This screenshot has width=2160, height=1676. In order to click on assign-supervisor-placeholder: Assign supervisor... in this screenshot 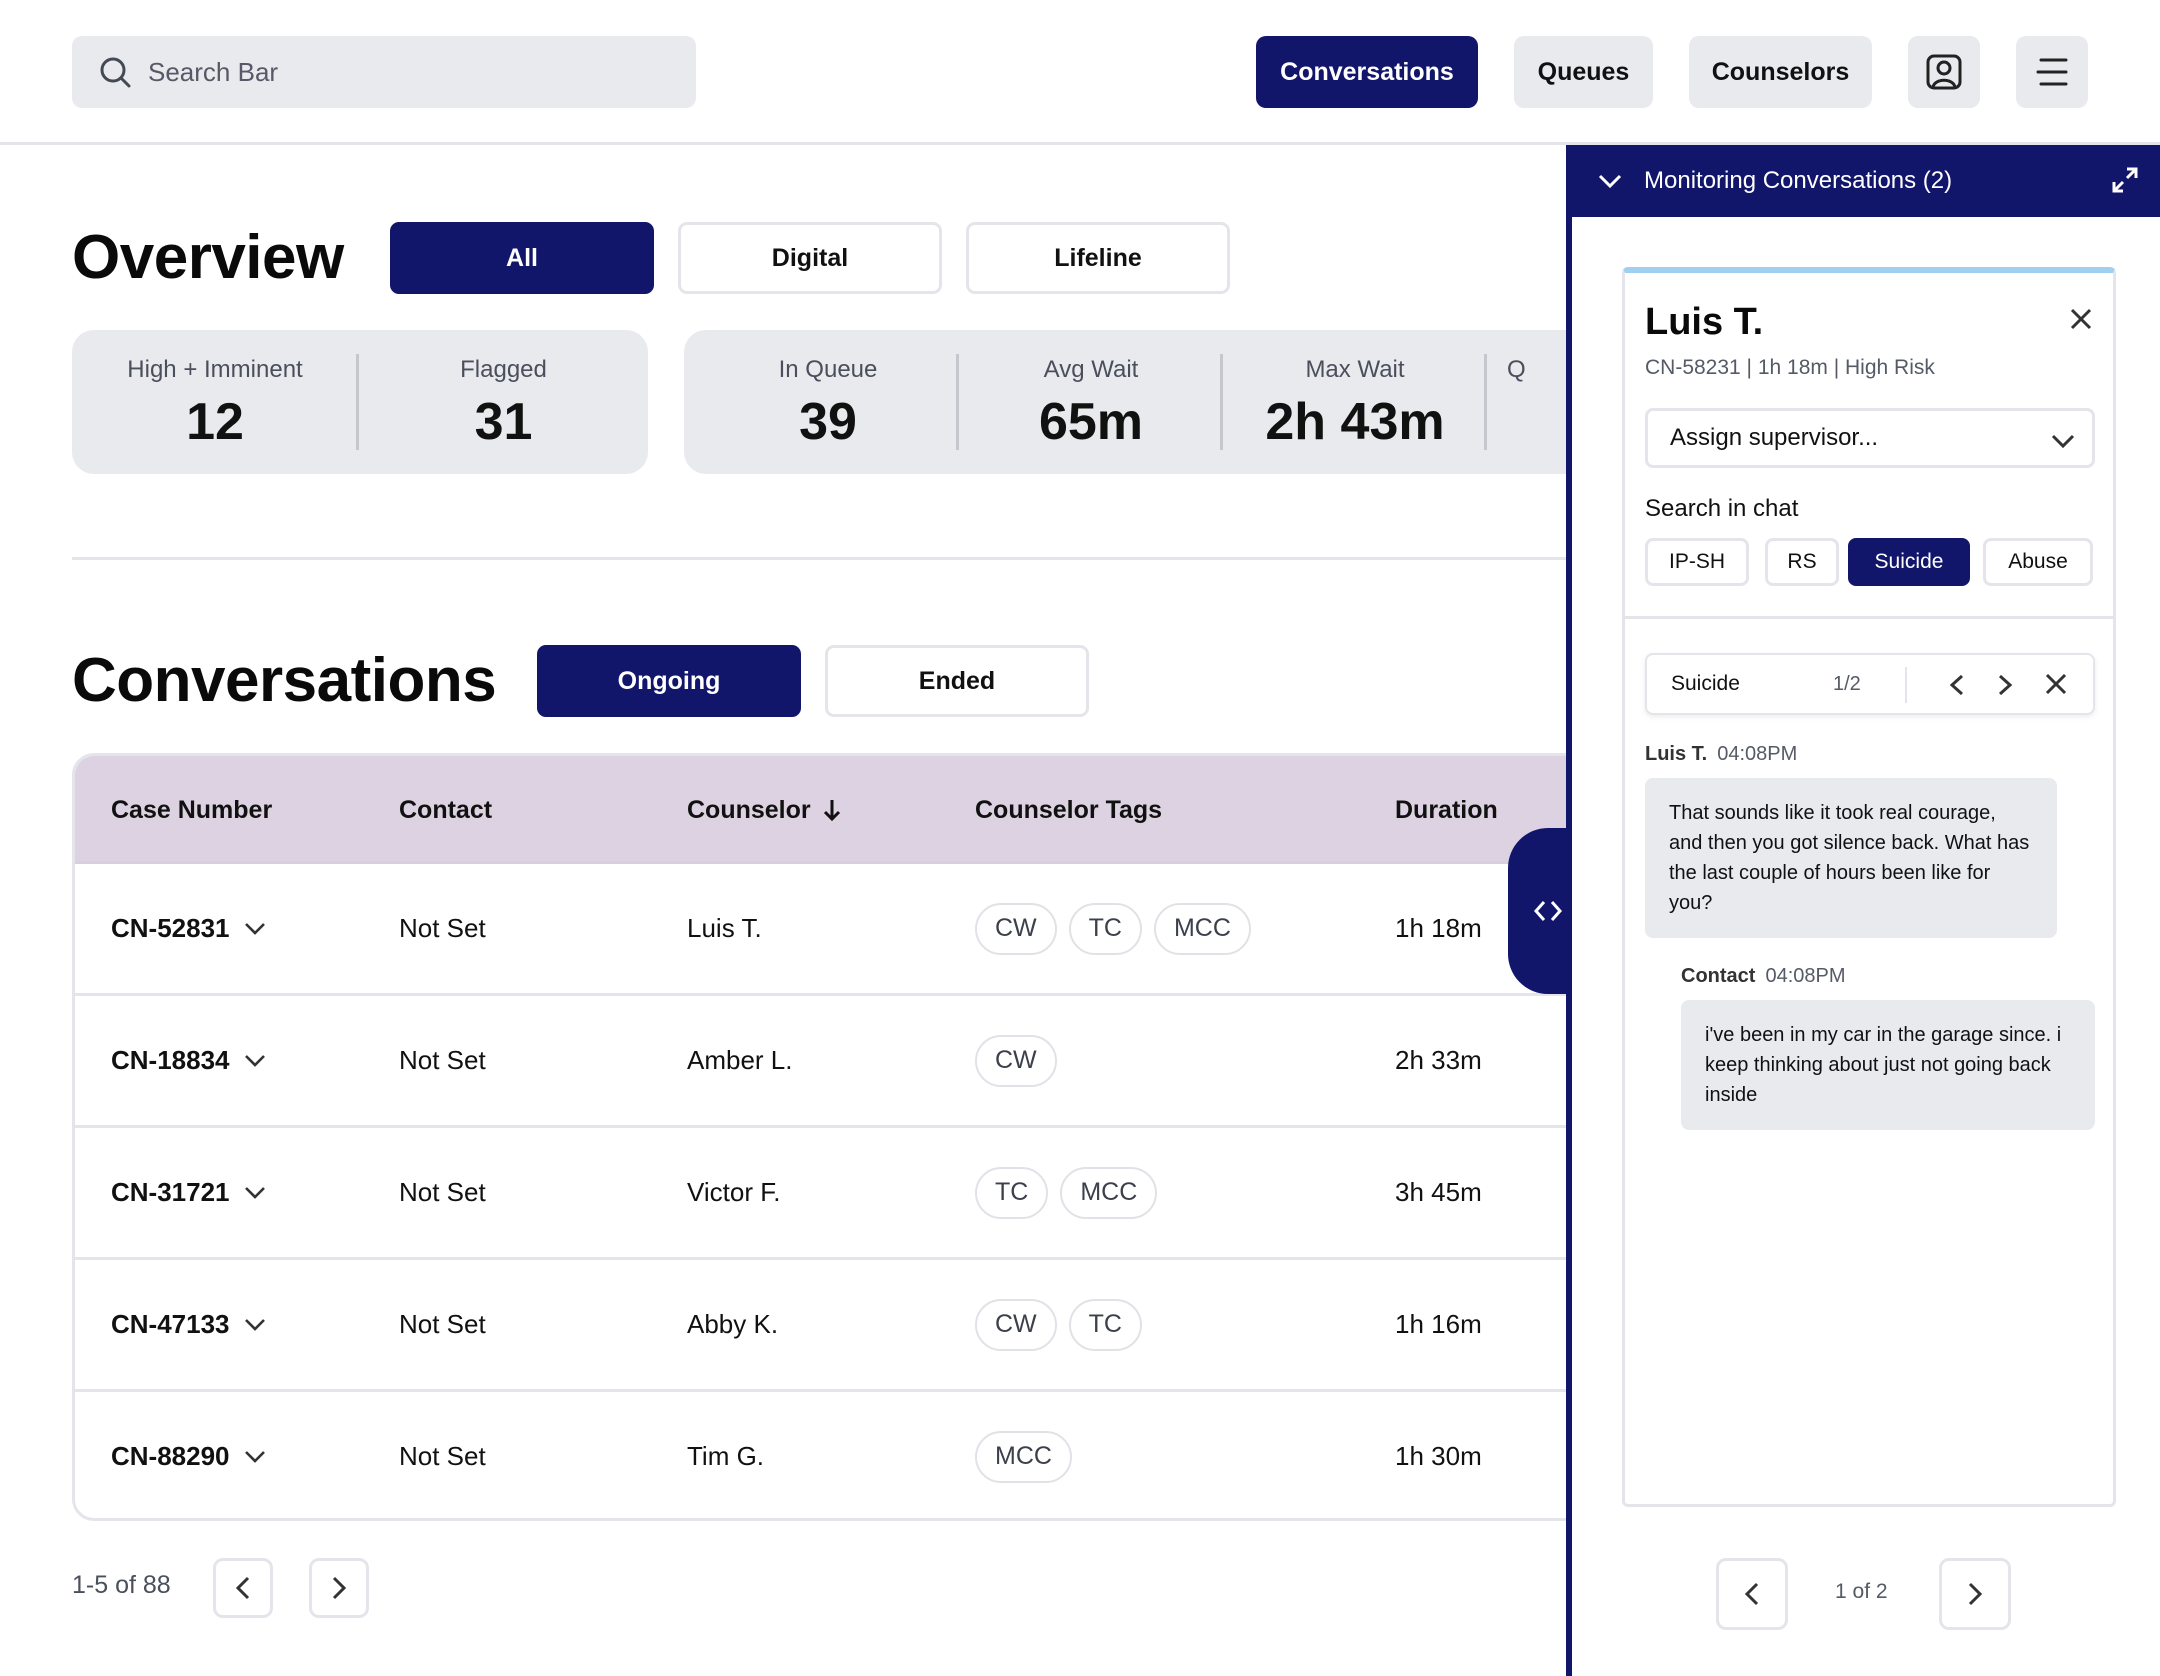, I will do `click(1774, 437)`.